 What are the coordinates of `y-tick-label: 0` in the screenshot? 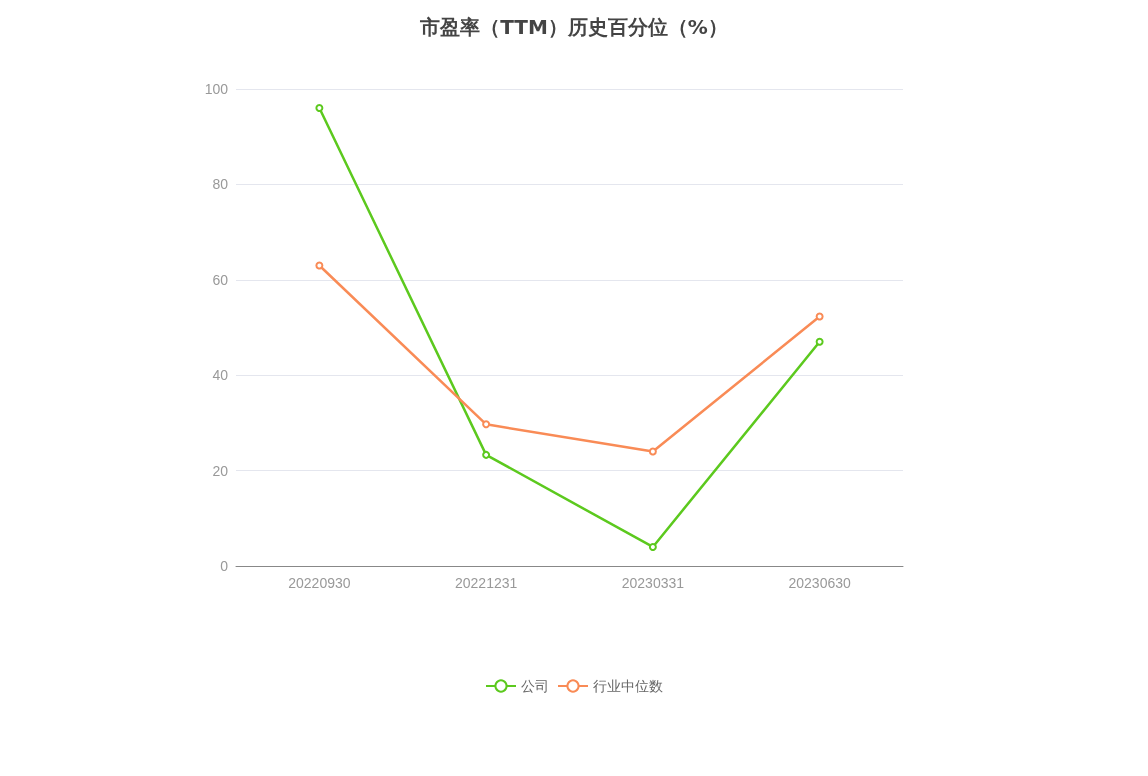 It's located at (224, 566).